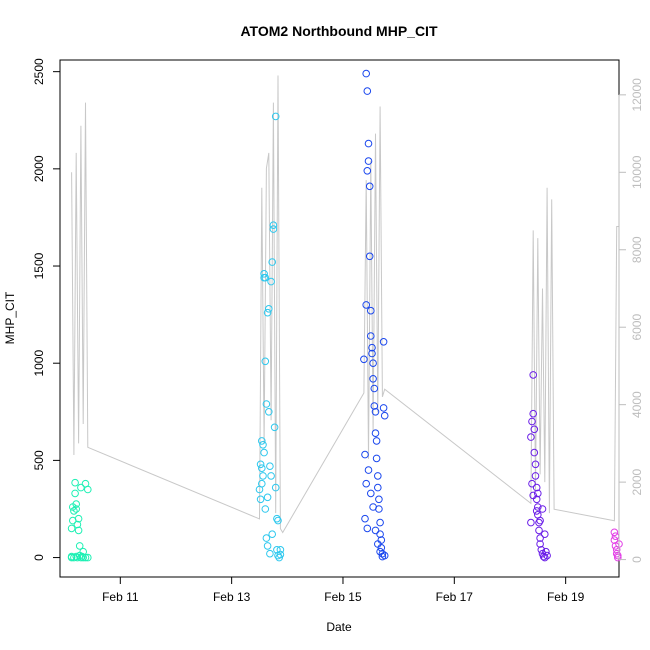  Describe the element at coordinates (232, 597) in the screenshot. I see `x-tick-label: Feb 13` at that location.